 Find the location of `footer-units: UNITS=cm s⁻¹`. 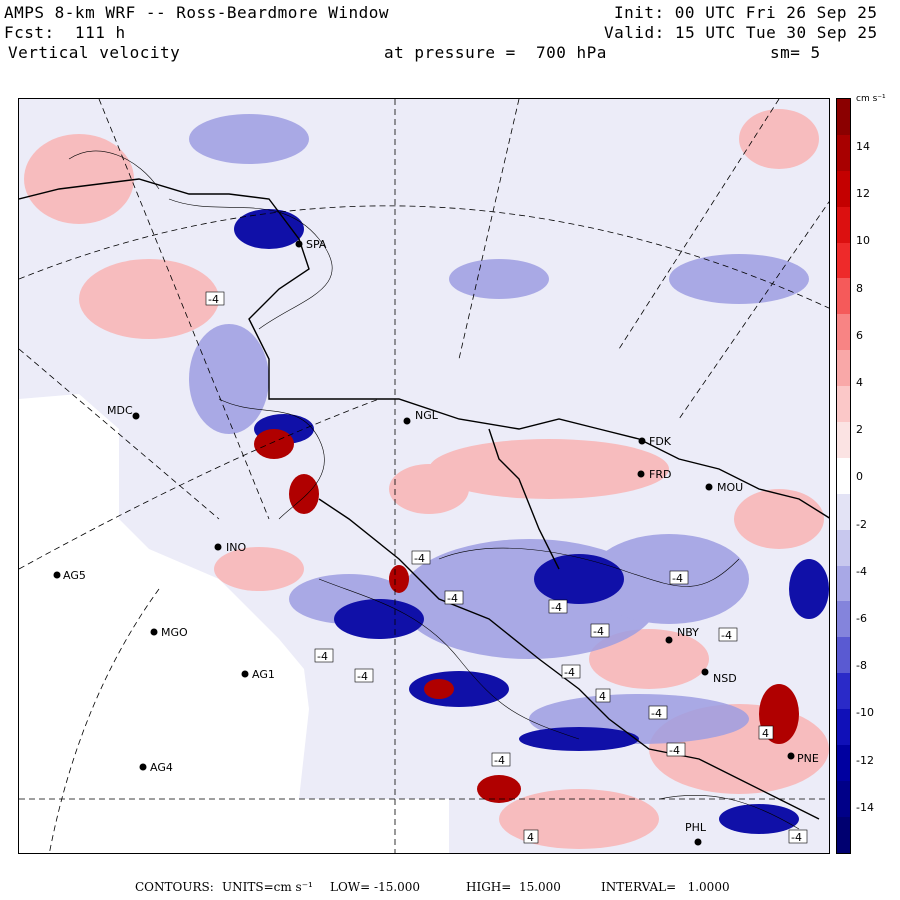

footer-units: UNITS=cm s⁻¹ is located at coordinates (267, 887).